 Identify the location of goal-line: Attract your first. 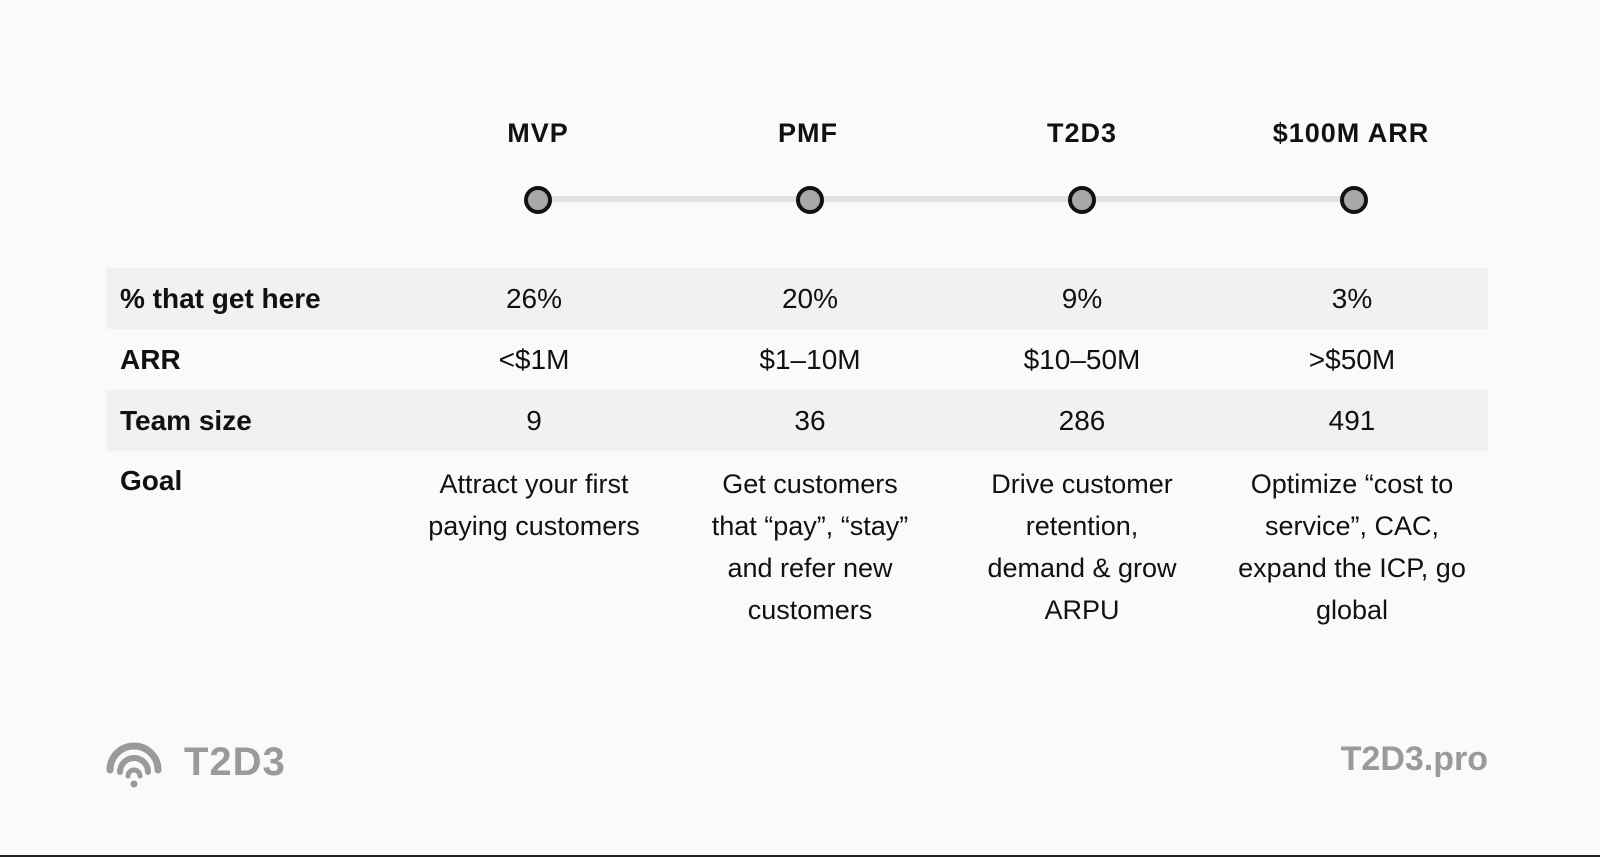
(534, 484).